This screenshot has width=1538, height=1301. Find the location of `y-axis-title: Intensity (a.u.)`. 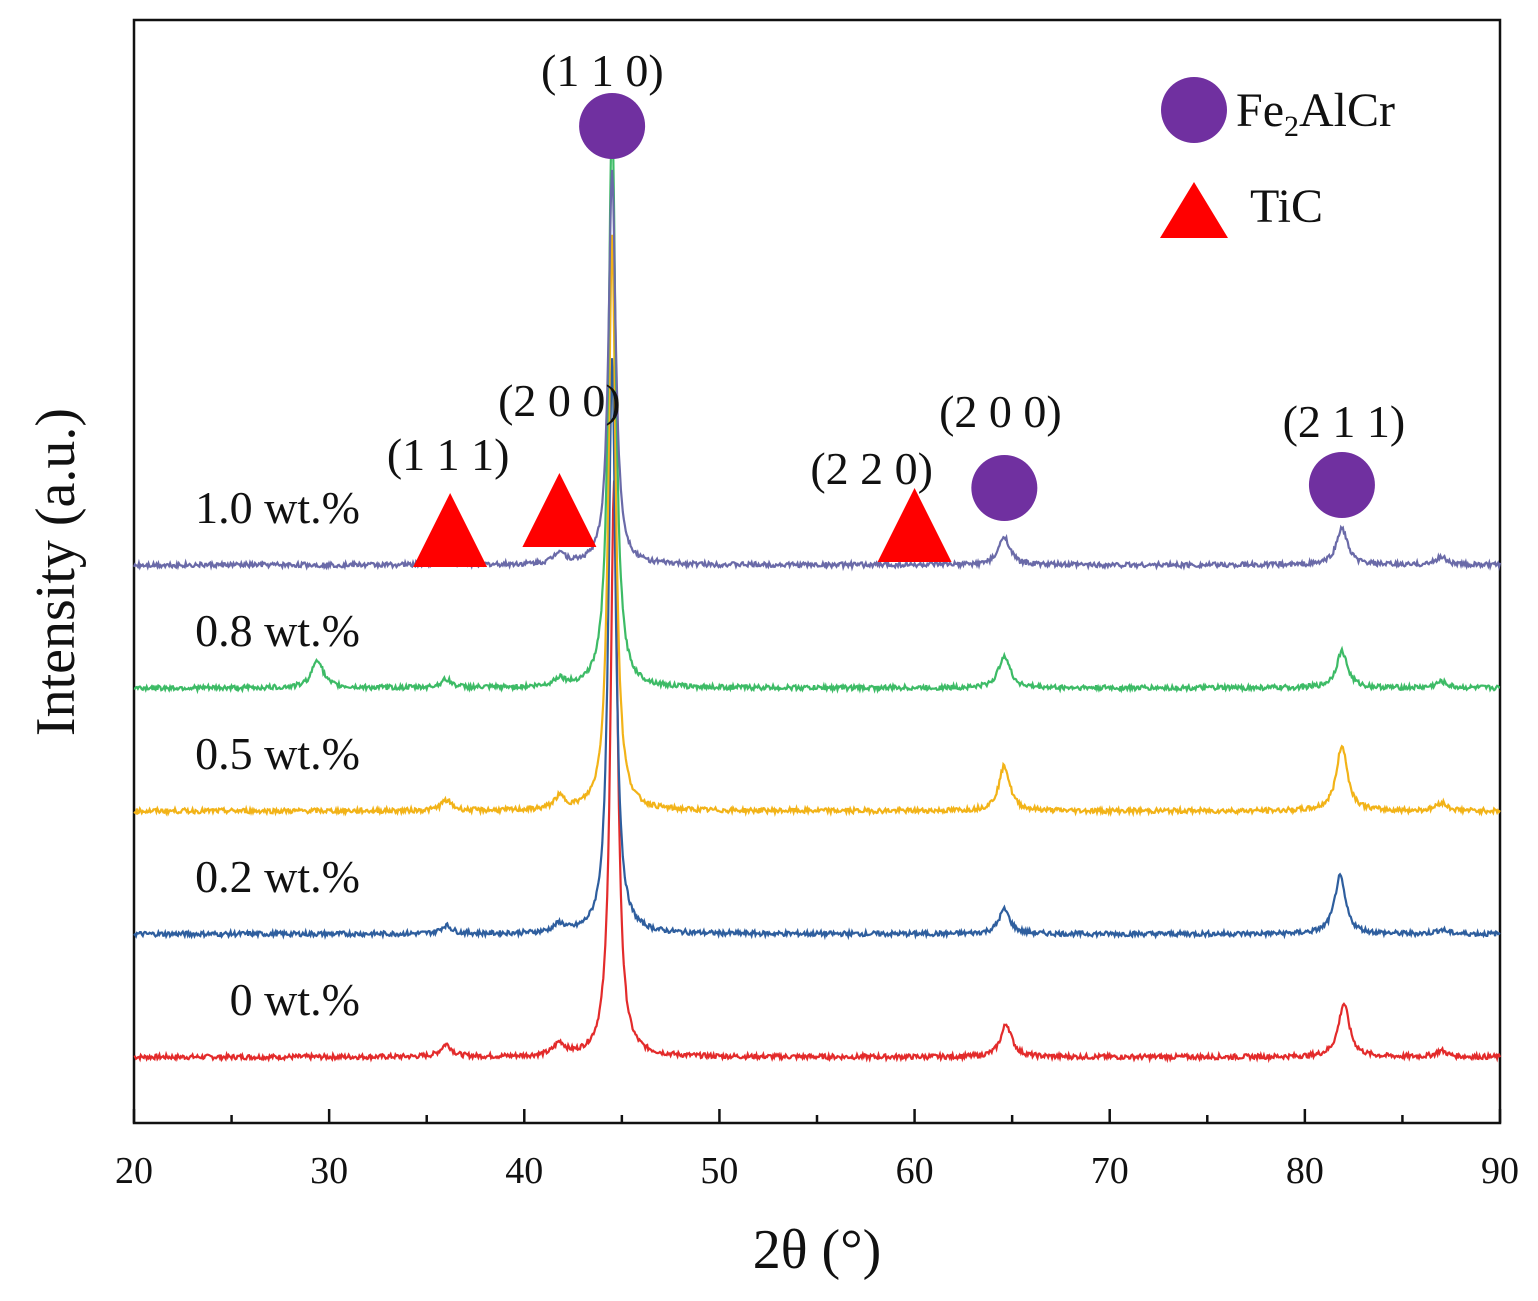

y-axis-title: Intensity (a.u.) is located at coordinates (56, 572).